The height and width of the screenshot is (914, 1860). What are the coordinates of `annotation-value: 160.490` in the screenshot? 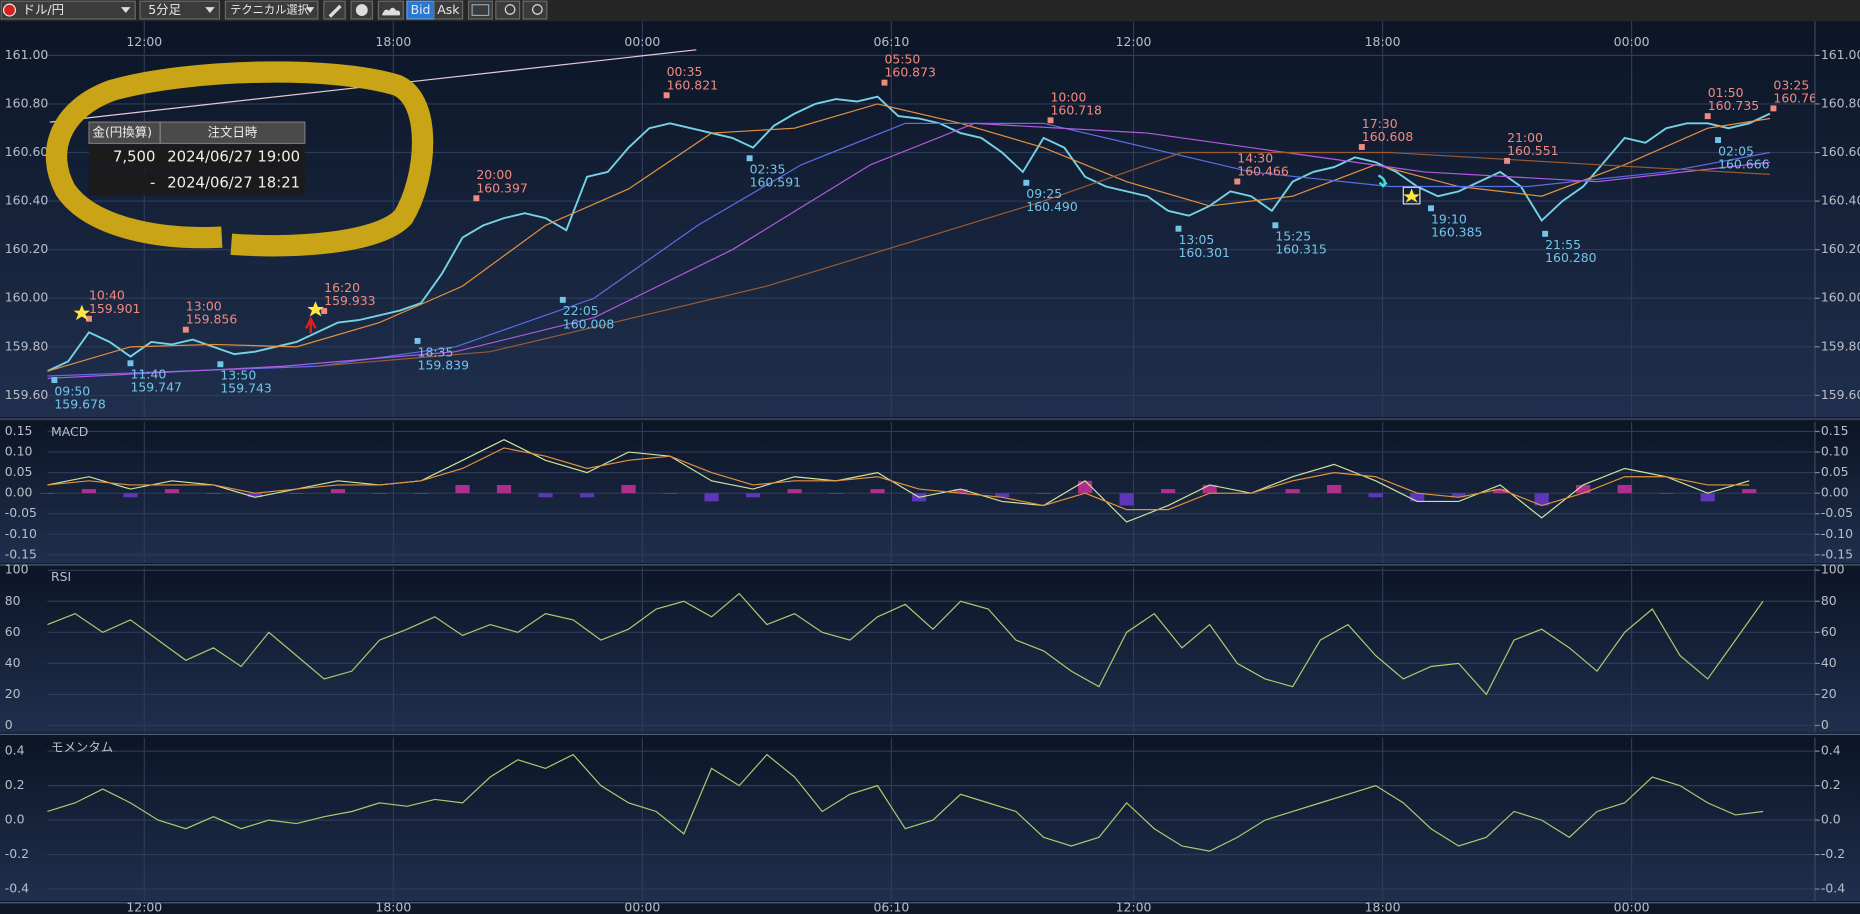 It's located at (1052, 206).